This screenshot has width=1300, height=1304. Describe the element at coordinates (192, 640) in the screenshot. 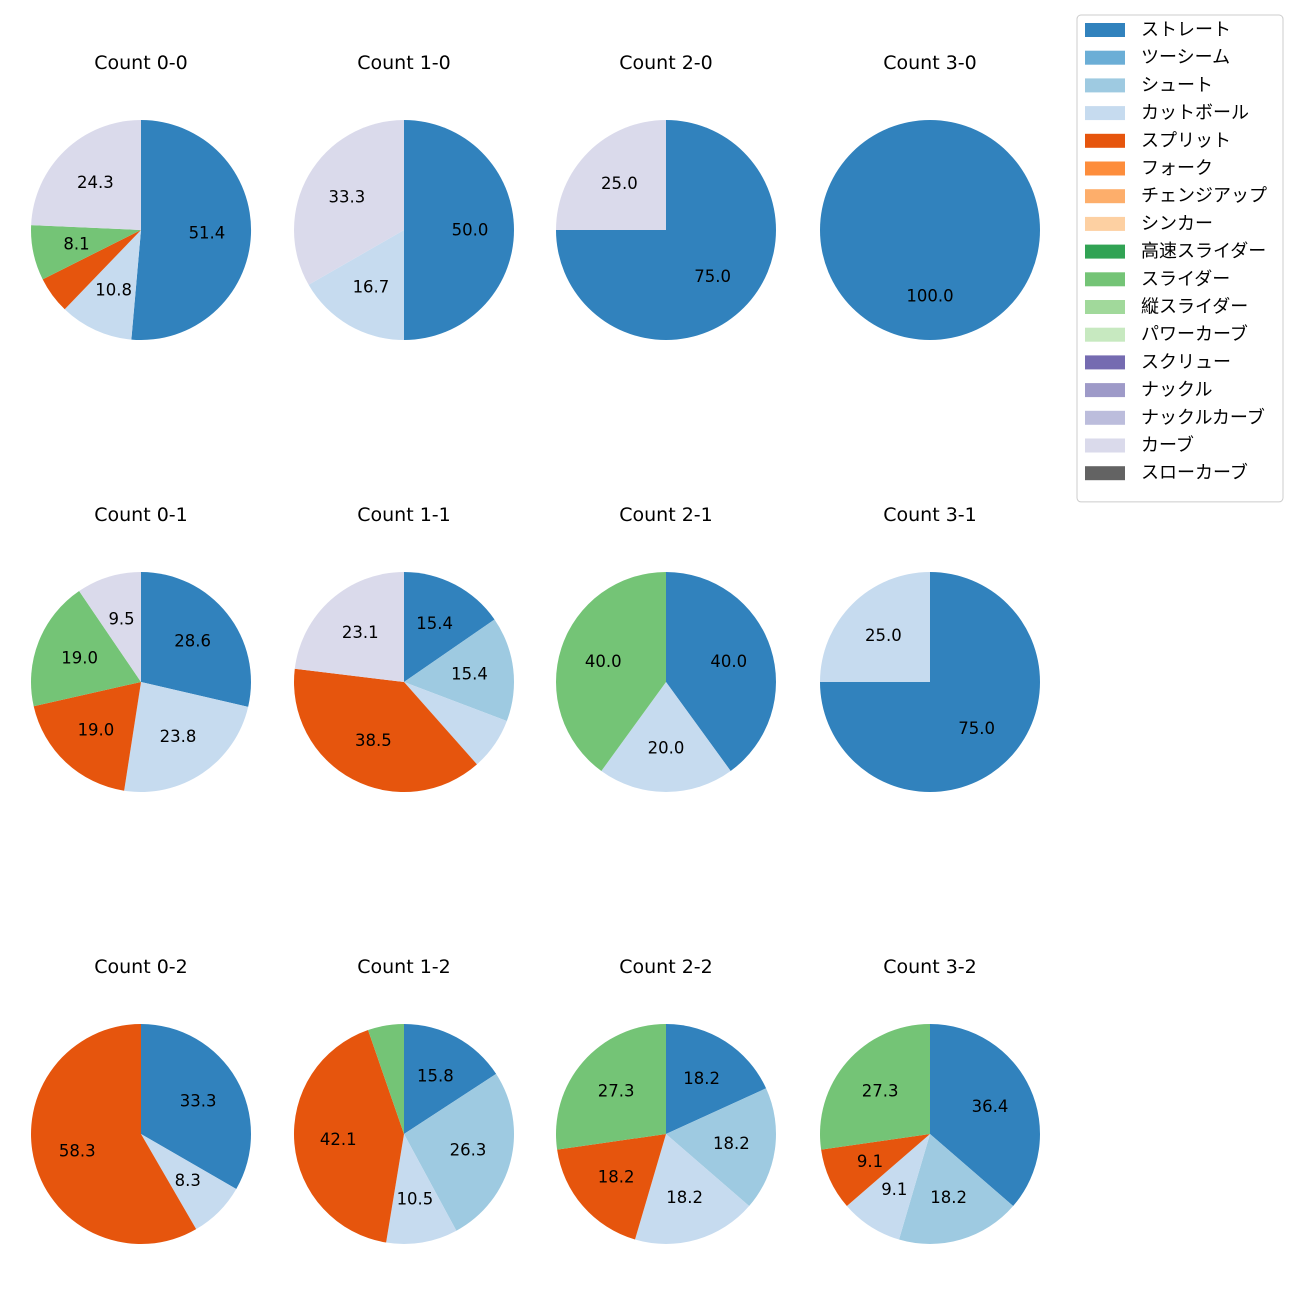

I see `slice-label: 28.6` at that location.